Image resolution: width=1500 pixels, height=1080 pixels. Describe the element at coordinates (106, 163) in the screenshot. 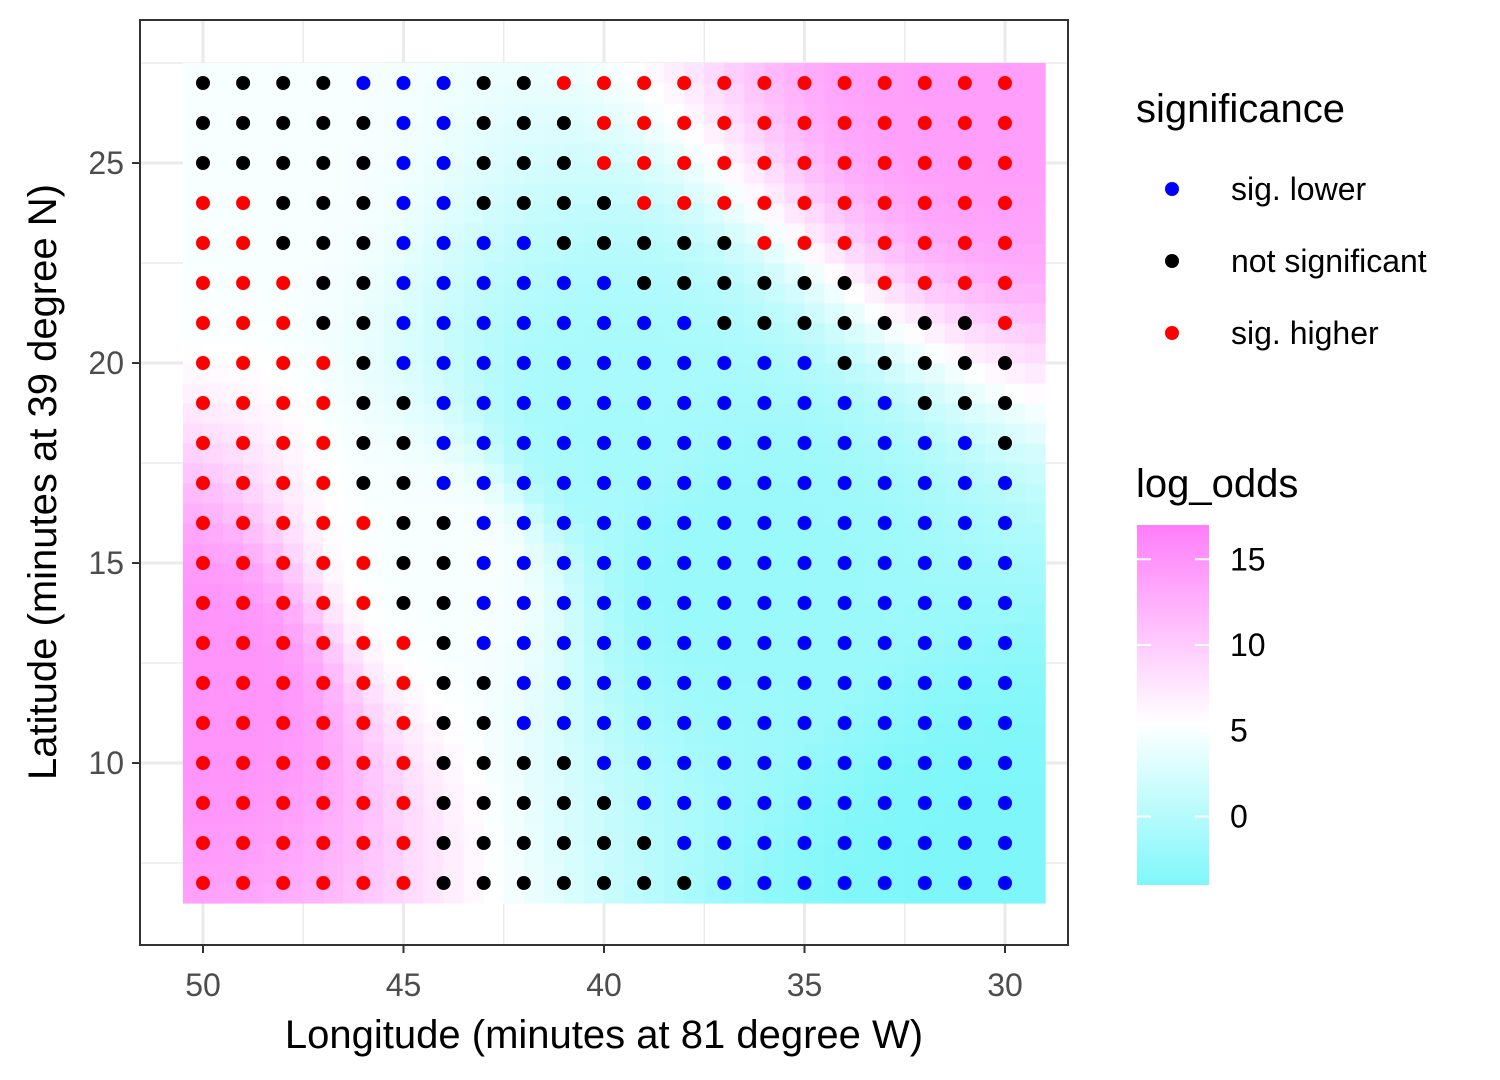

I see `y-tick-label: 25` at that location.